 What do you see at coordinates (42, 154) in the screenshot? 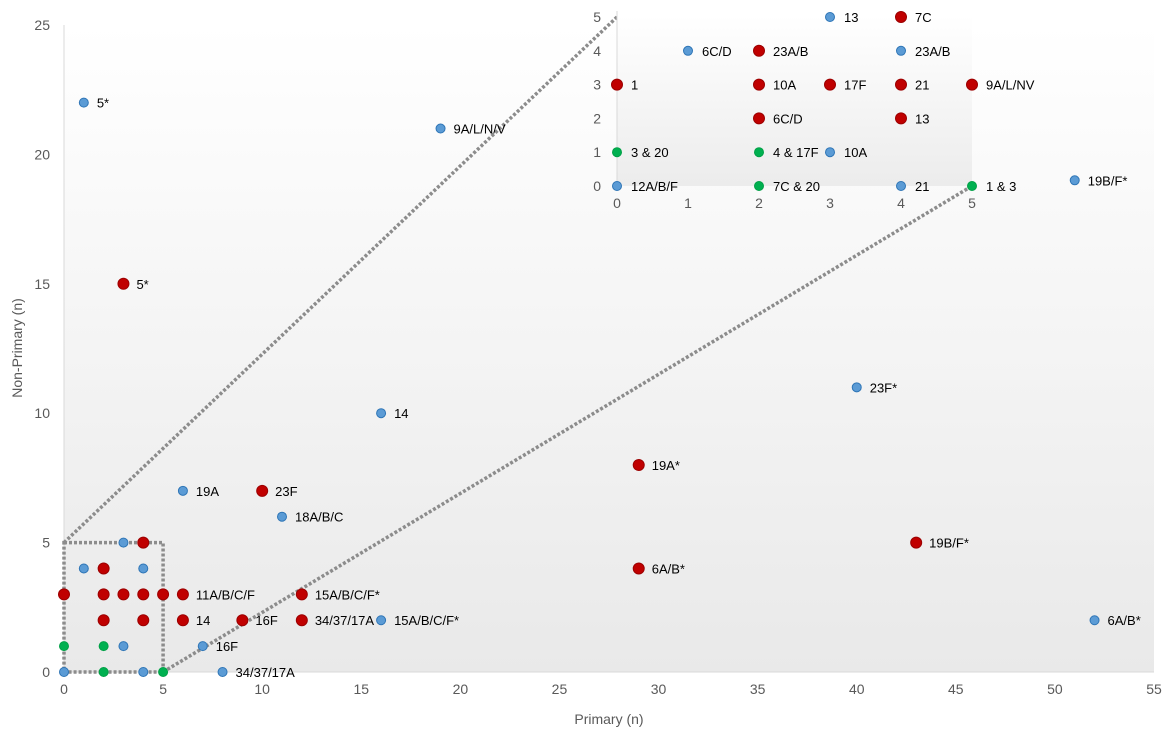
I see `y-tick-label: 20` at bounding box center [42, 154].